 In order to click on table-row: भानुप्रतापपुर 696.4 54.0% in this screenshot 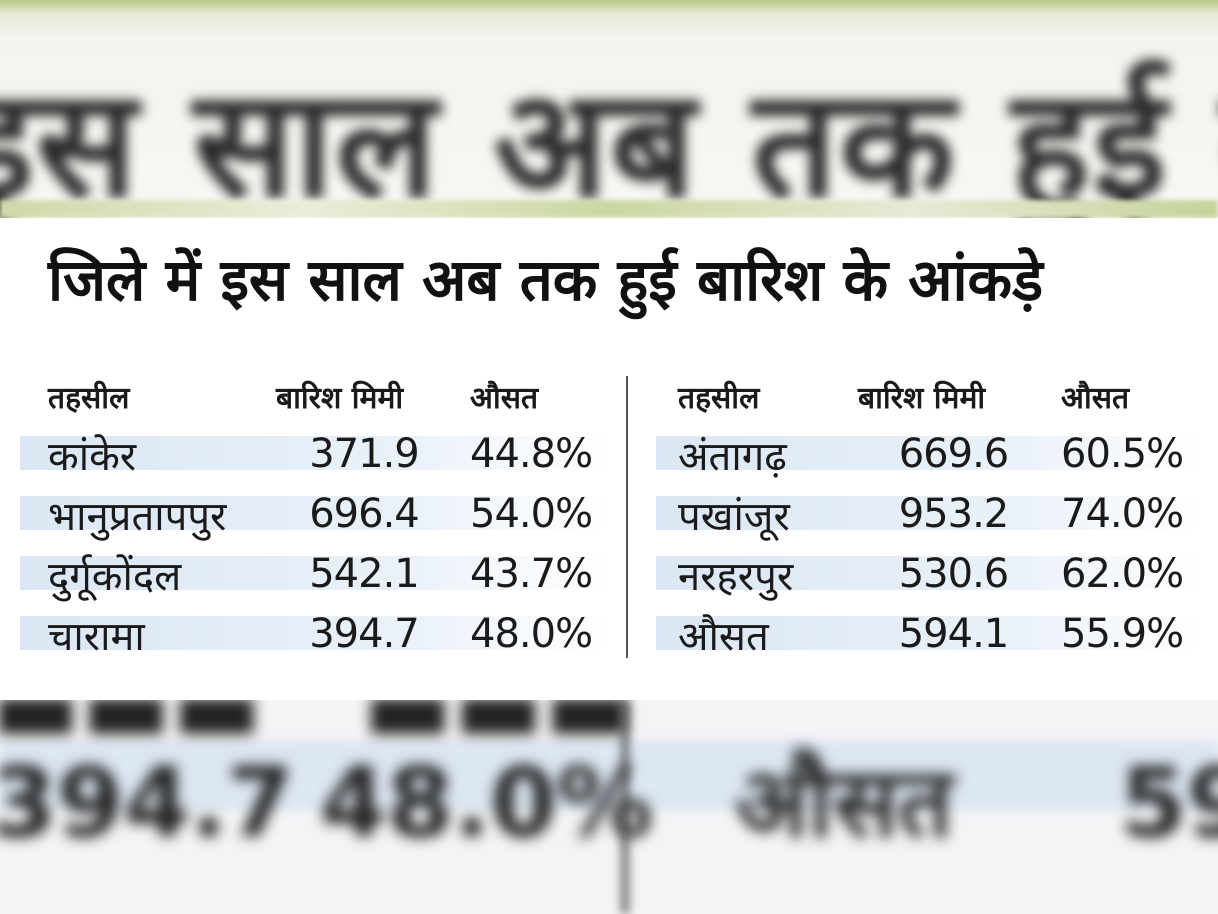, I will do `click(315, 514)`.